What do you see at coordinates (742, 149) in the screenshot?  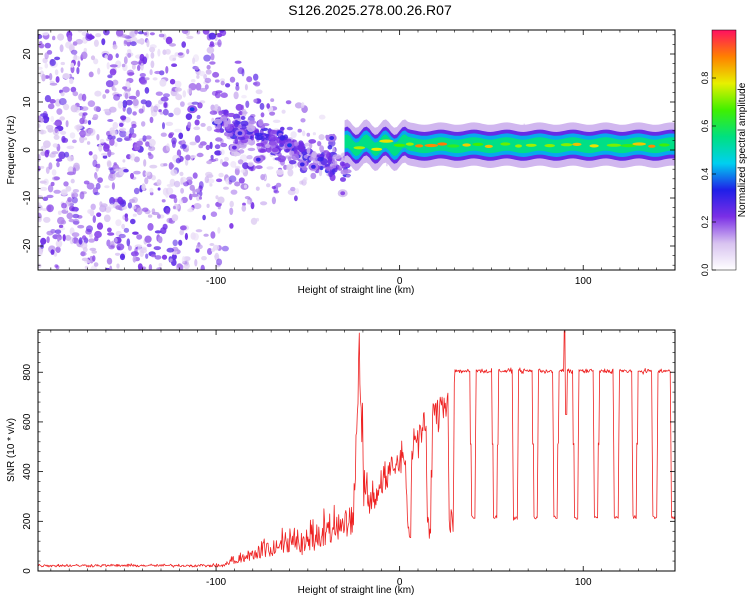 I see `colorbar-label: Normalized spectral amplitude` at bounding box center [742, 149].